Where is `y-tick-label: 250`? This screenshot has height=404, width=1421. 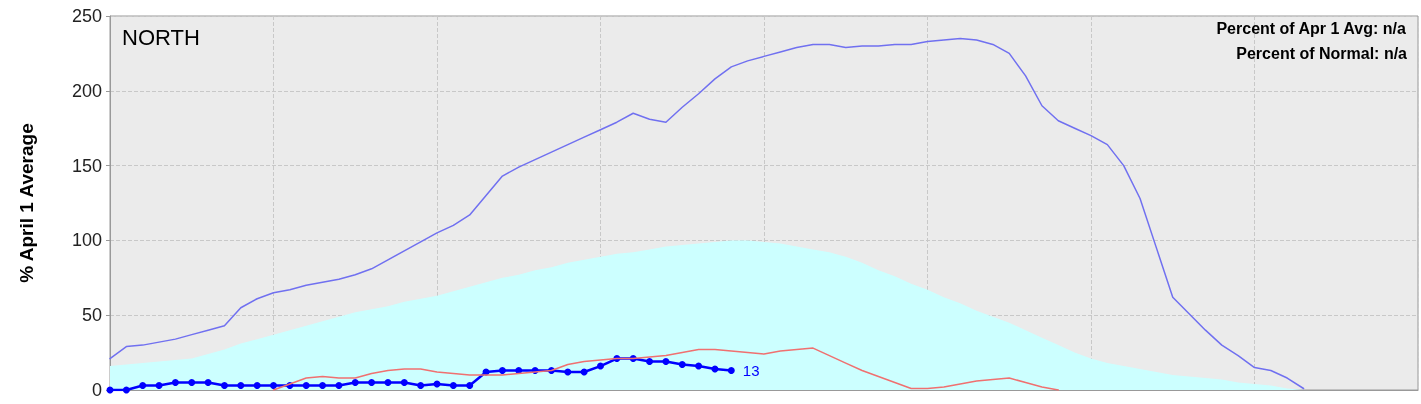 y-tick-label: 250 is located at coordinates (86, 16).